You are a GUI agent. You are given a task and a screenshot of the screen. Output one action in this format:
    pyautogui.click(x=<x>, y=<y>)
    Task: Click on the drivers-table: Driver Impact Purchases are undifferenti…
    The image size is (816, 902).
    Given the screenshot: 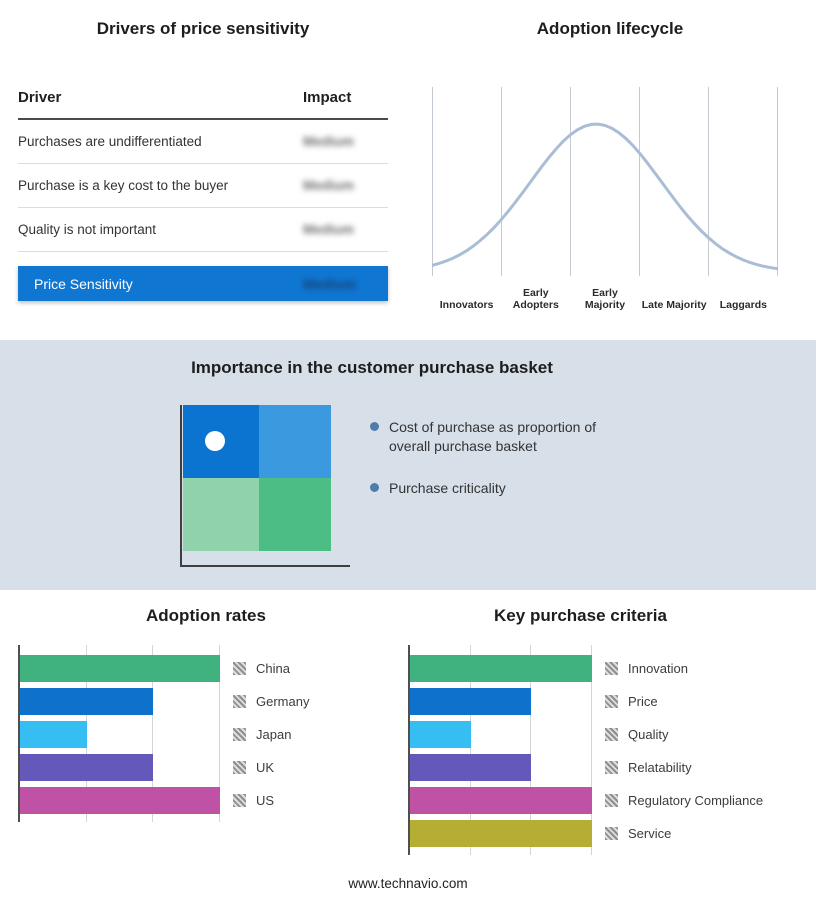 What is the action you would take?
    pyautogui.click(x=203, y=195)
    